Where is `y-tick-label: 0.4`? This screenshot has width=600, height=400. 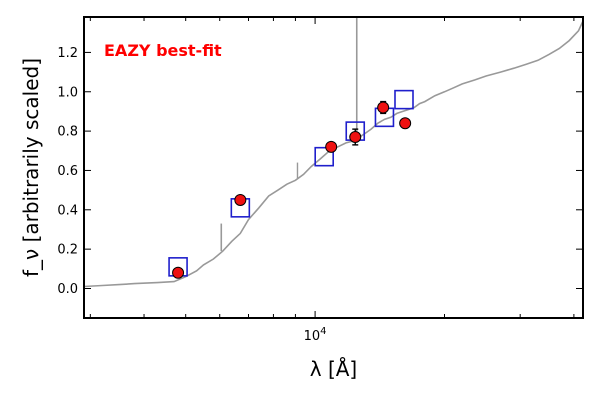
y-tick-label: 0.4 is located at coordinates (67, 210).